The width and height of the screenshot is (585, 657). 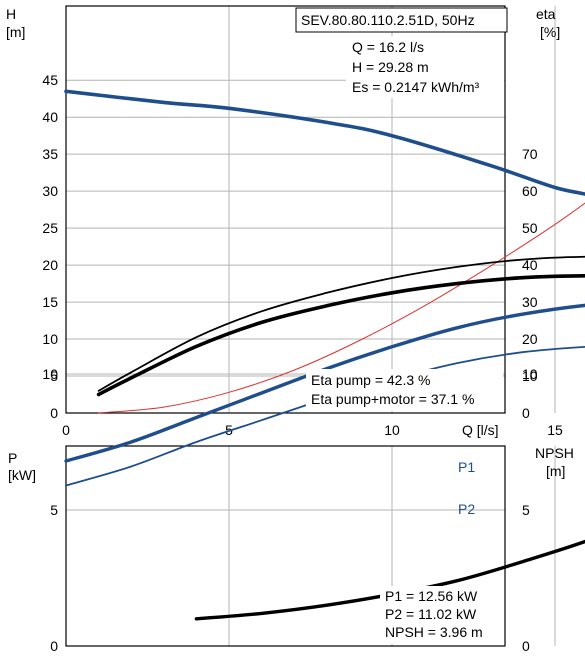 I want to click on bottom-left-axis-title: P, so click(x=12, y=458).